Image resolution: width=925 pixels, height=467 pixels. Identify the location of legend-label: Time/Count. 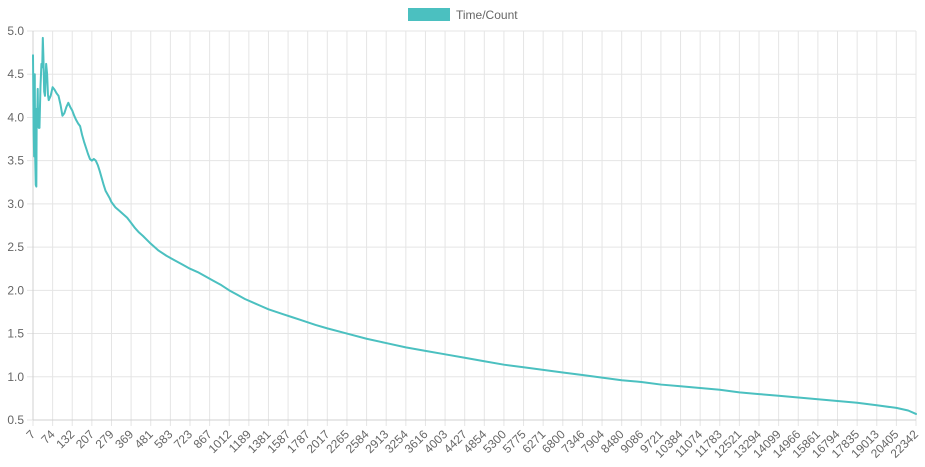
(487, 15).